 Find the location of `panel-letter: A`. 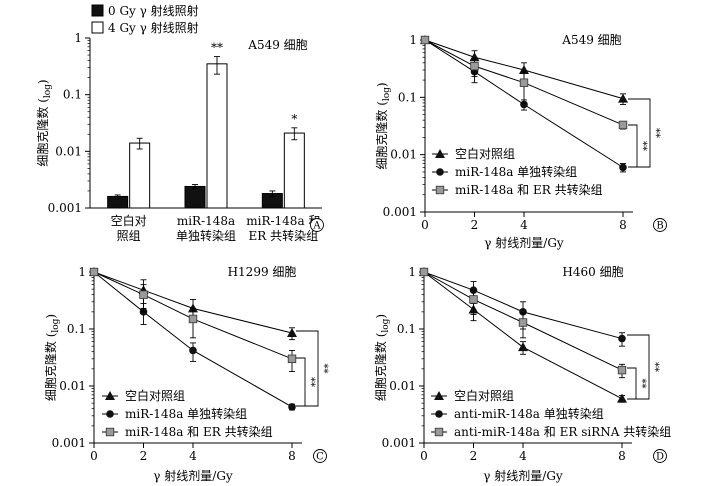

panel-letter: A is located at coordinates (316, 226).